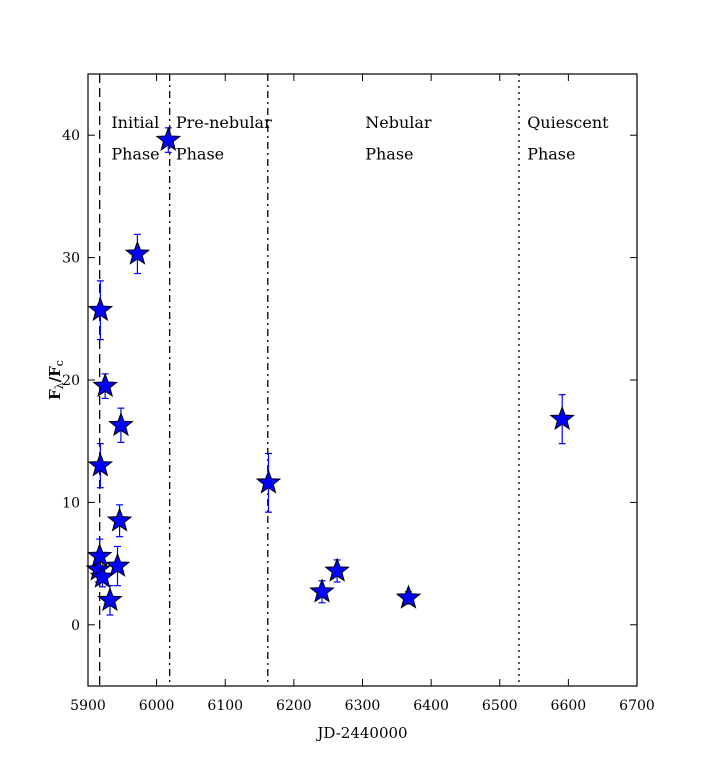 The image size is (708, 763). I want to click on x-tick-label: 6600, so click(569, 706).